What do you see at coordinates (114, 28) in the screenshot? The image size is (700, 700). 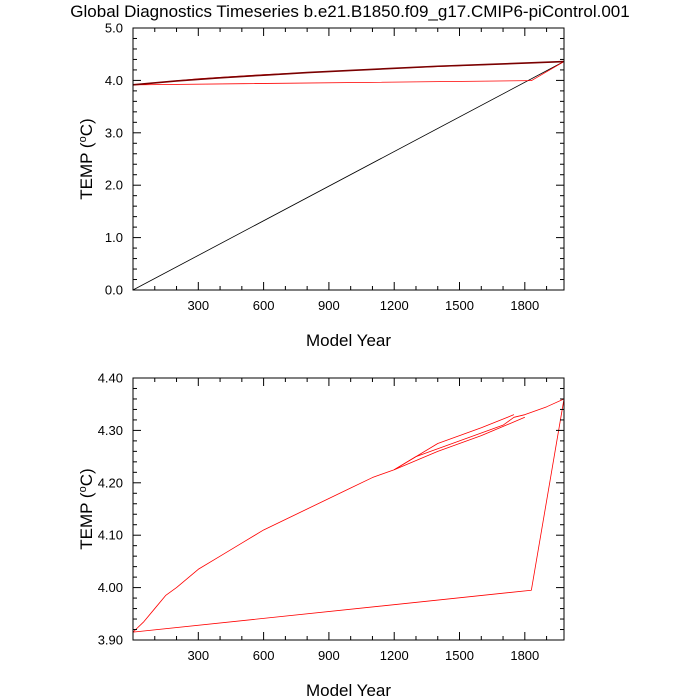 I see `y-tick-label: 5.0` at bounding box center [114, 28].